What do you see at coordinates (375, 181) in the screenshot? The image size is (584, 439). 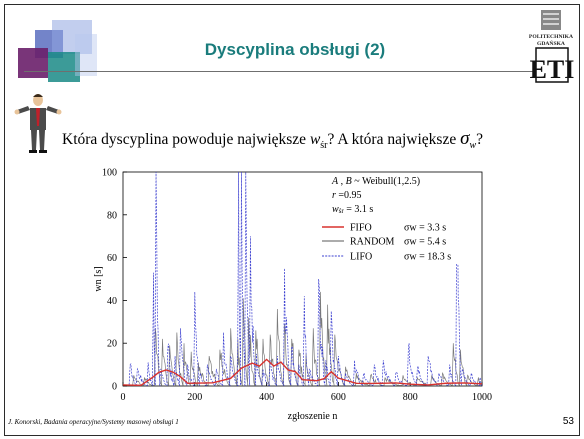 I see `annotation-distribution: A , B ~ Weibull(1,2.5)` at bounding box center [375, 181].